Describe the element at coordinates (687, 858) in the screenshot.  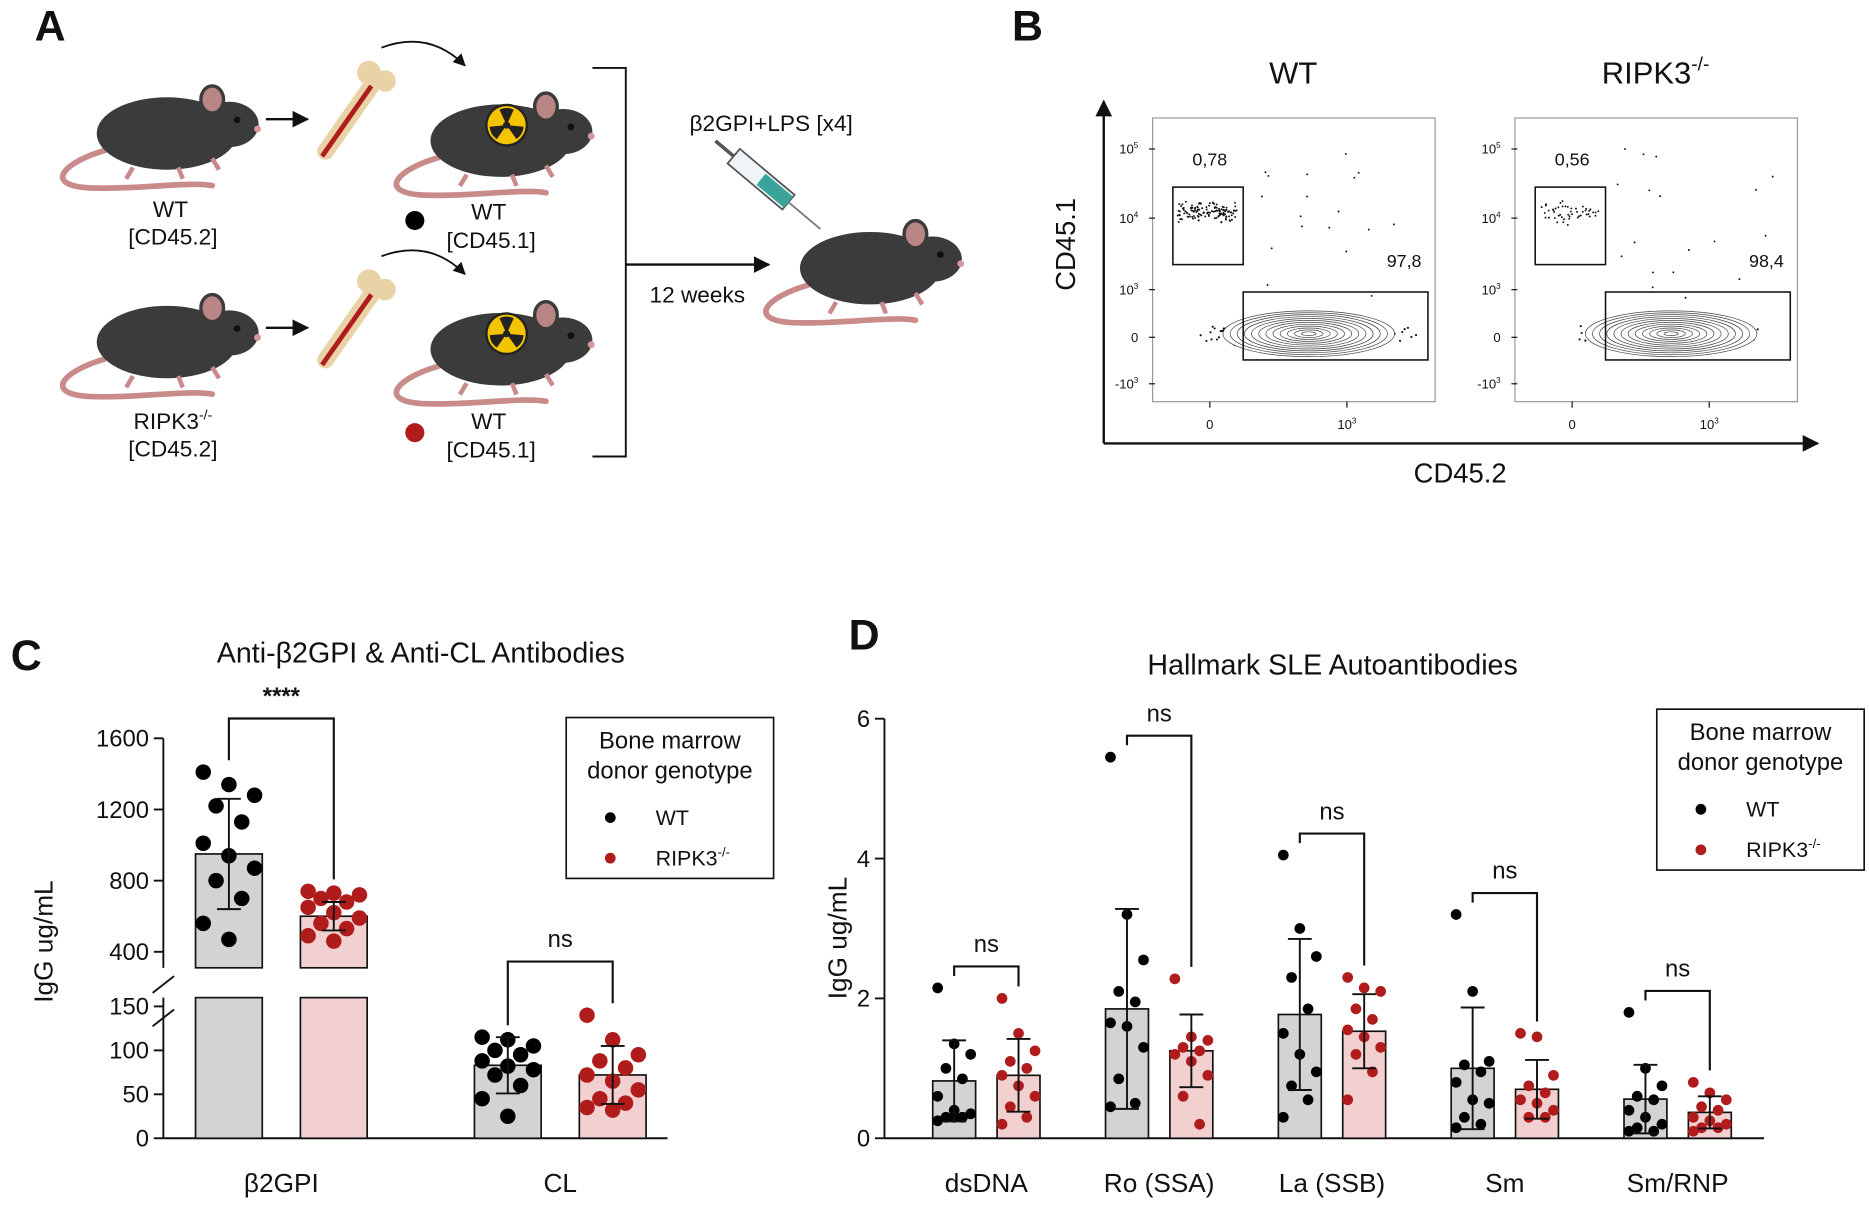
I see `label-base: RIPK3` at that location.